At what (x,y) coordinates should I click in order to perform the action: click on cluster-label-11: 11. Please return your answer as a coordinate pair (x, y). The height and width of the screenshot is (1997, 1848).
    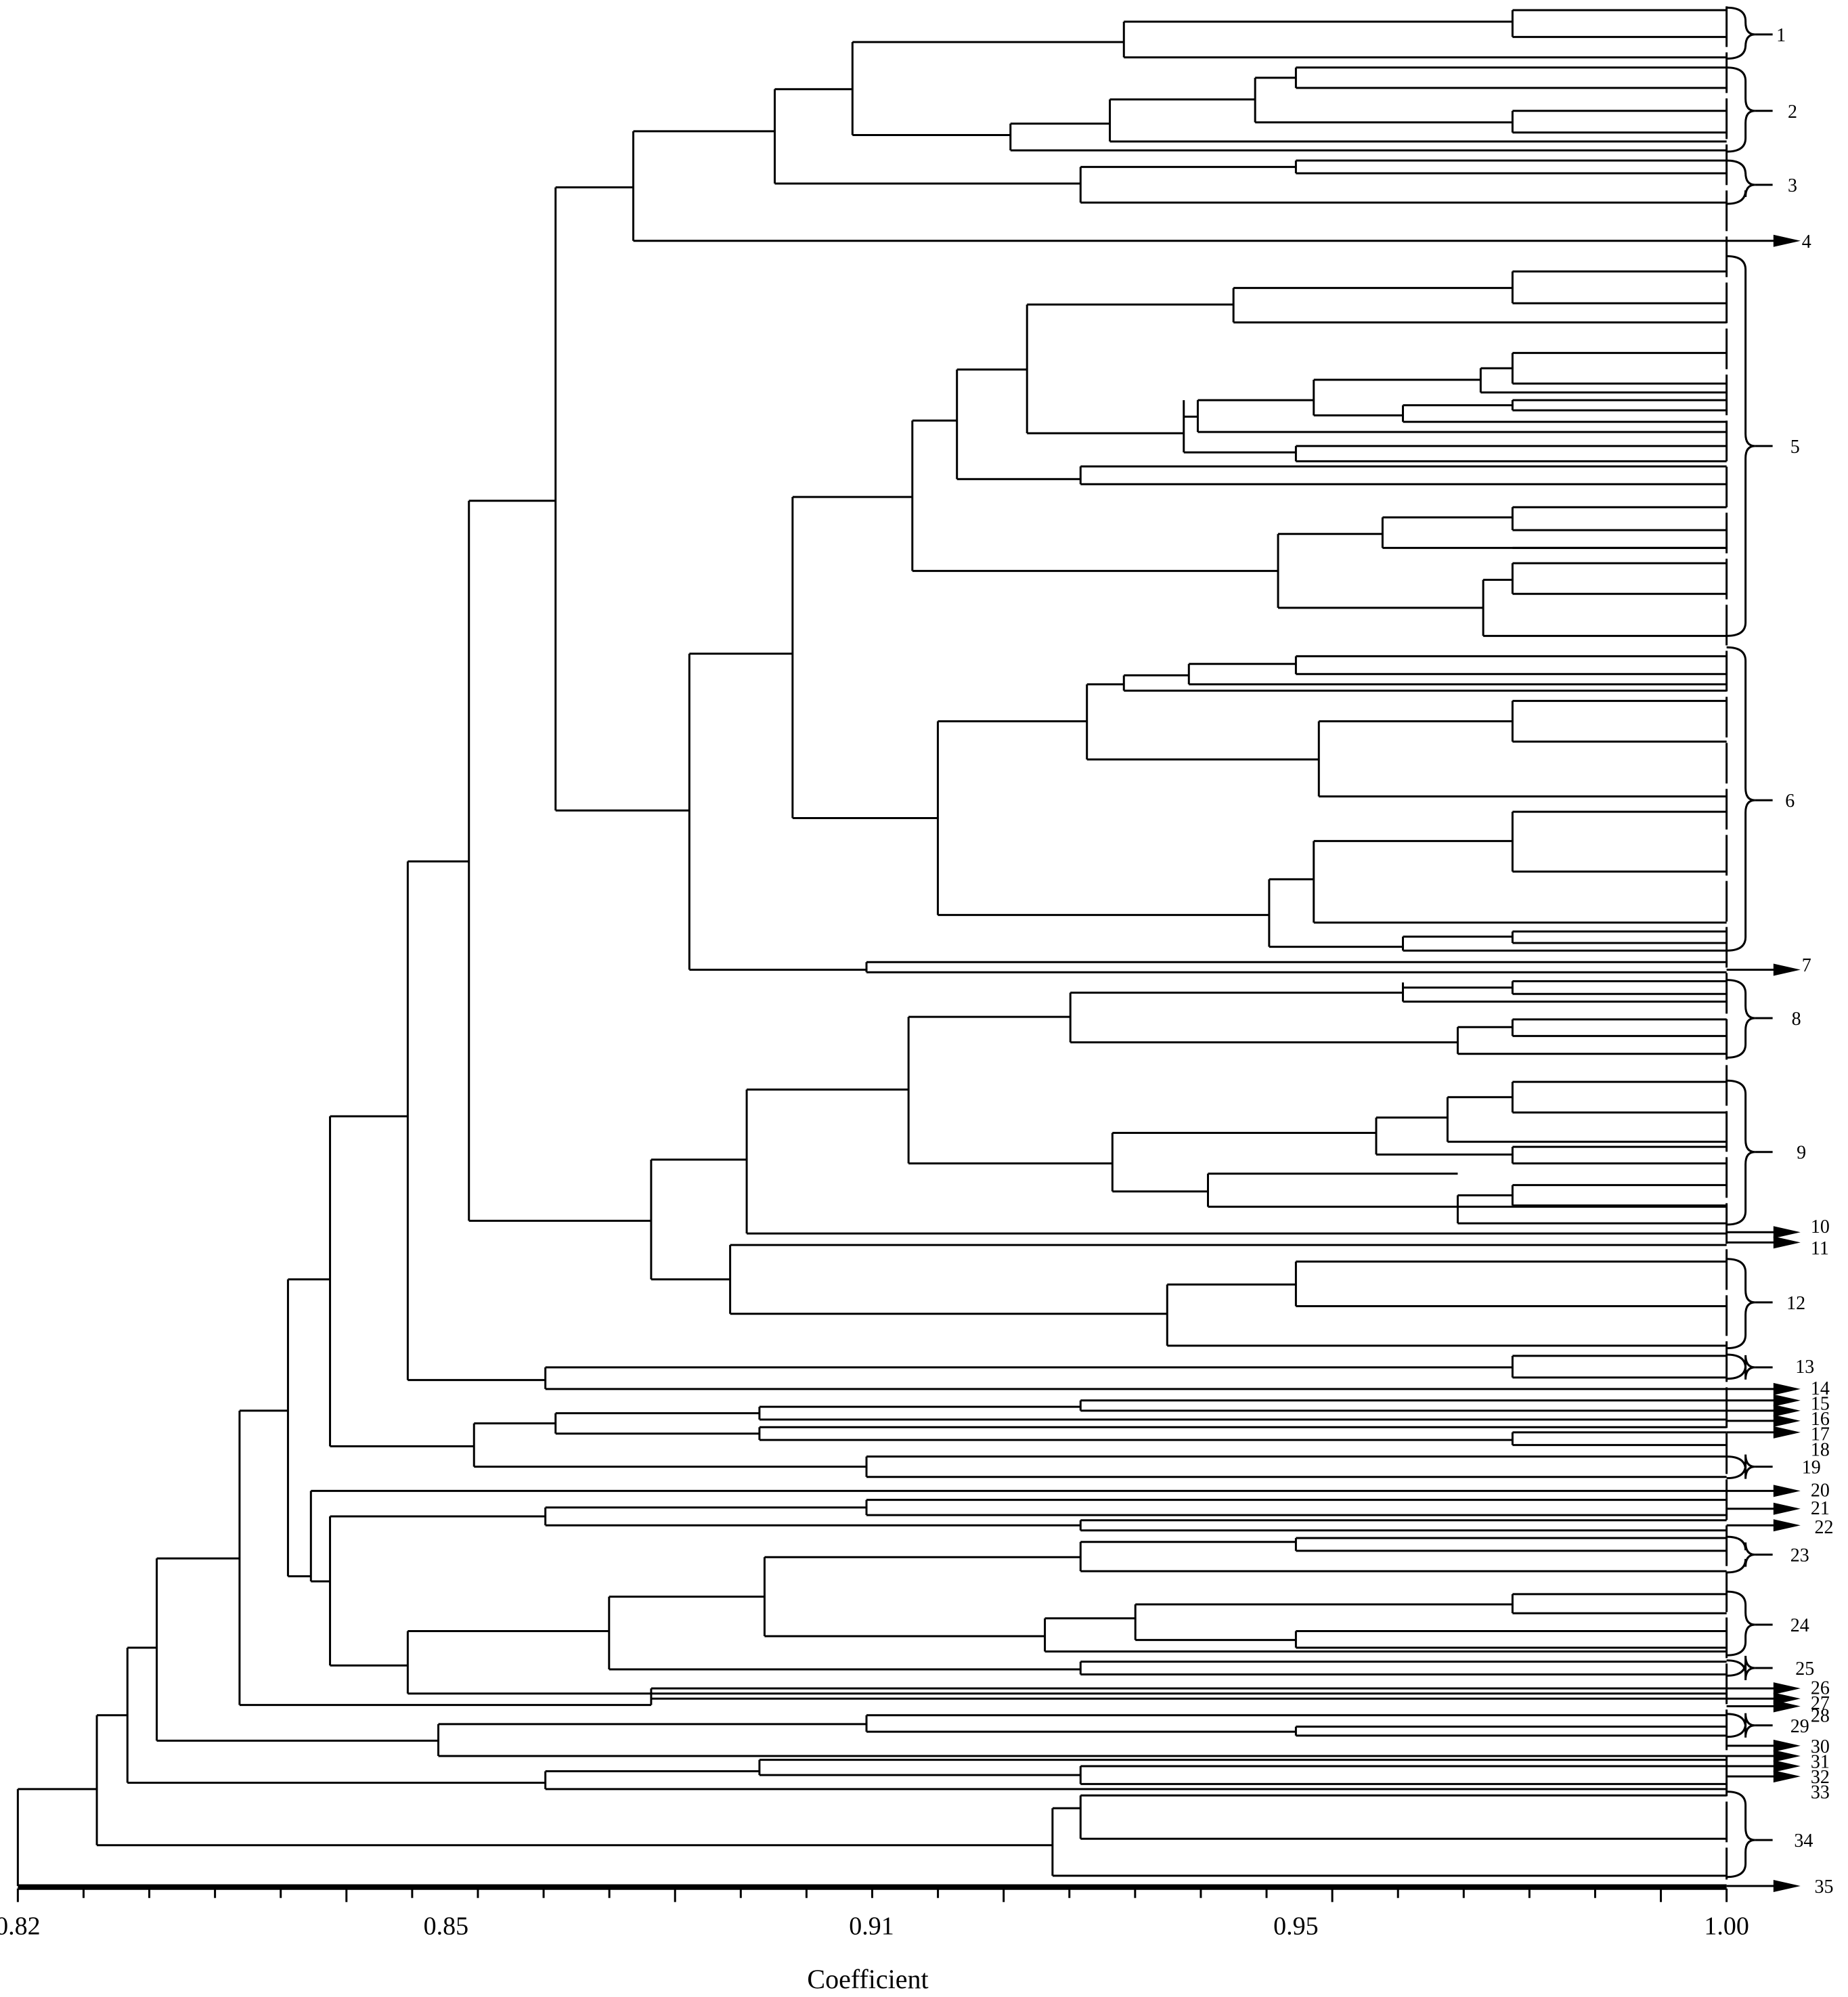
    Looking at the image, I should click on (1820, 1248).